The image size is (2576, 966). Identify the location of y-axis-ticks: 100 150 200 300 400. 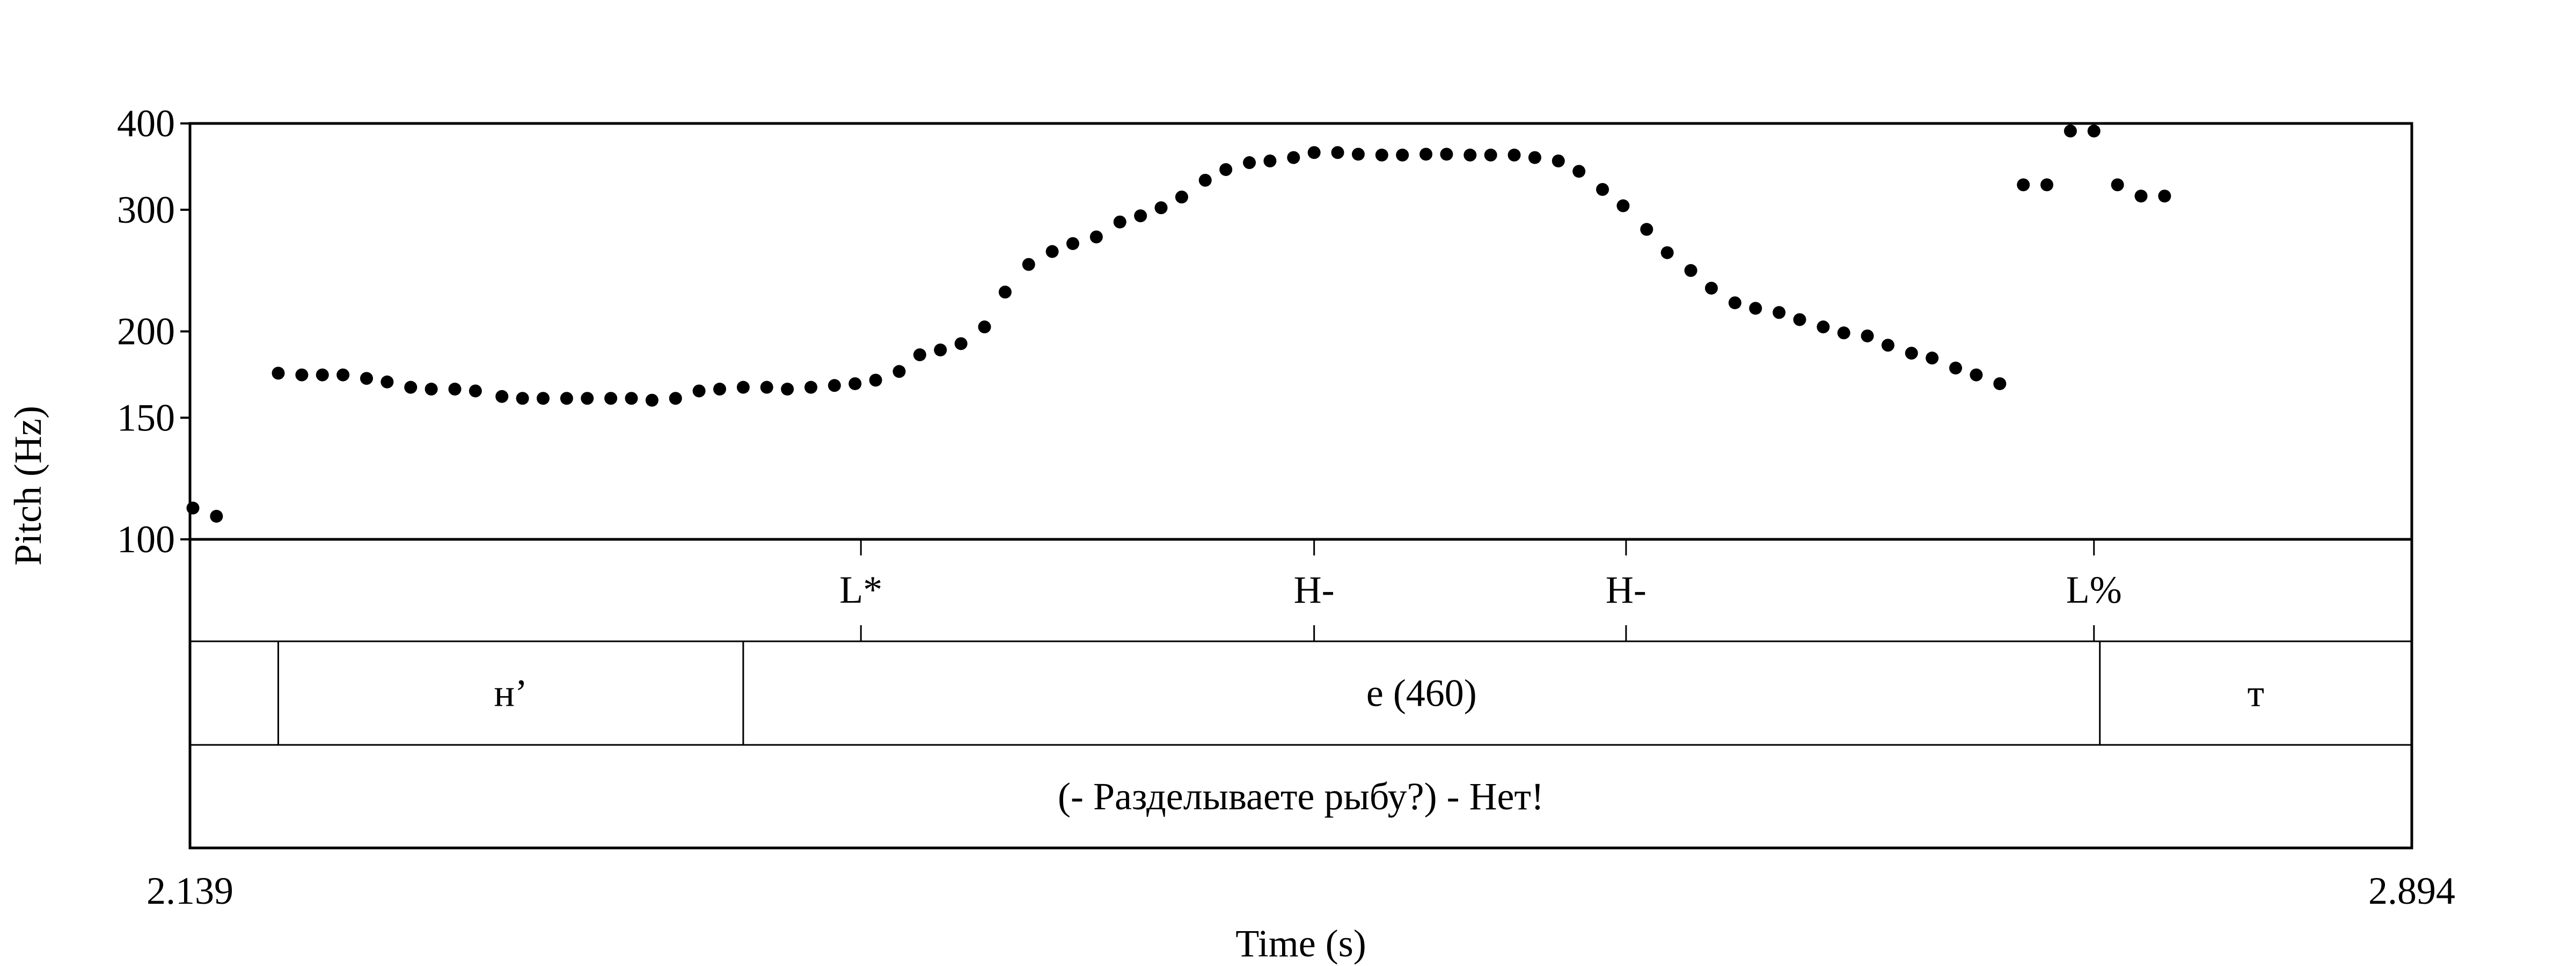
(153, 331).